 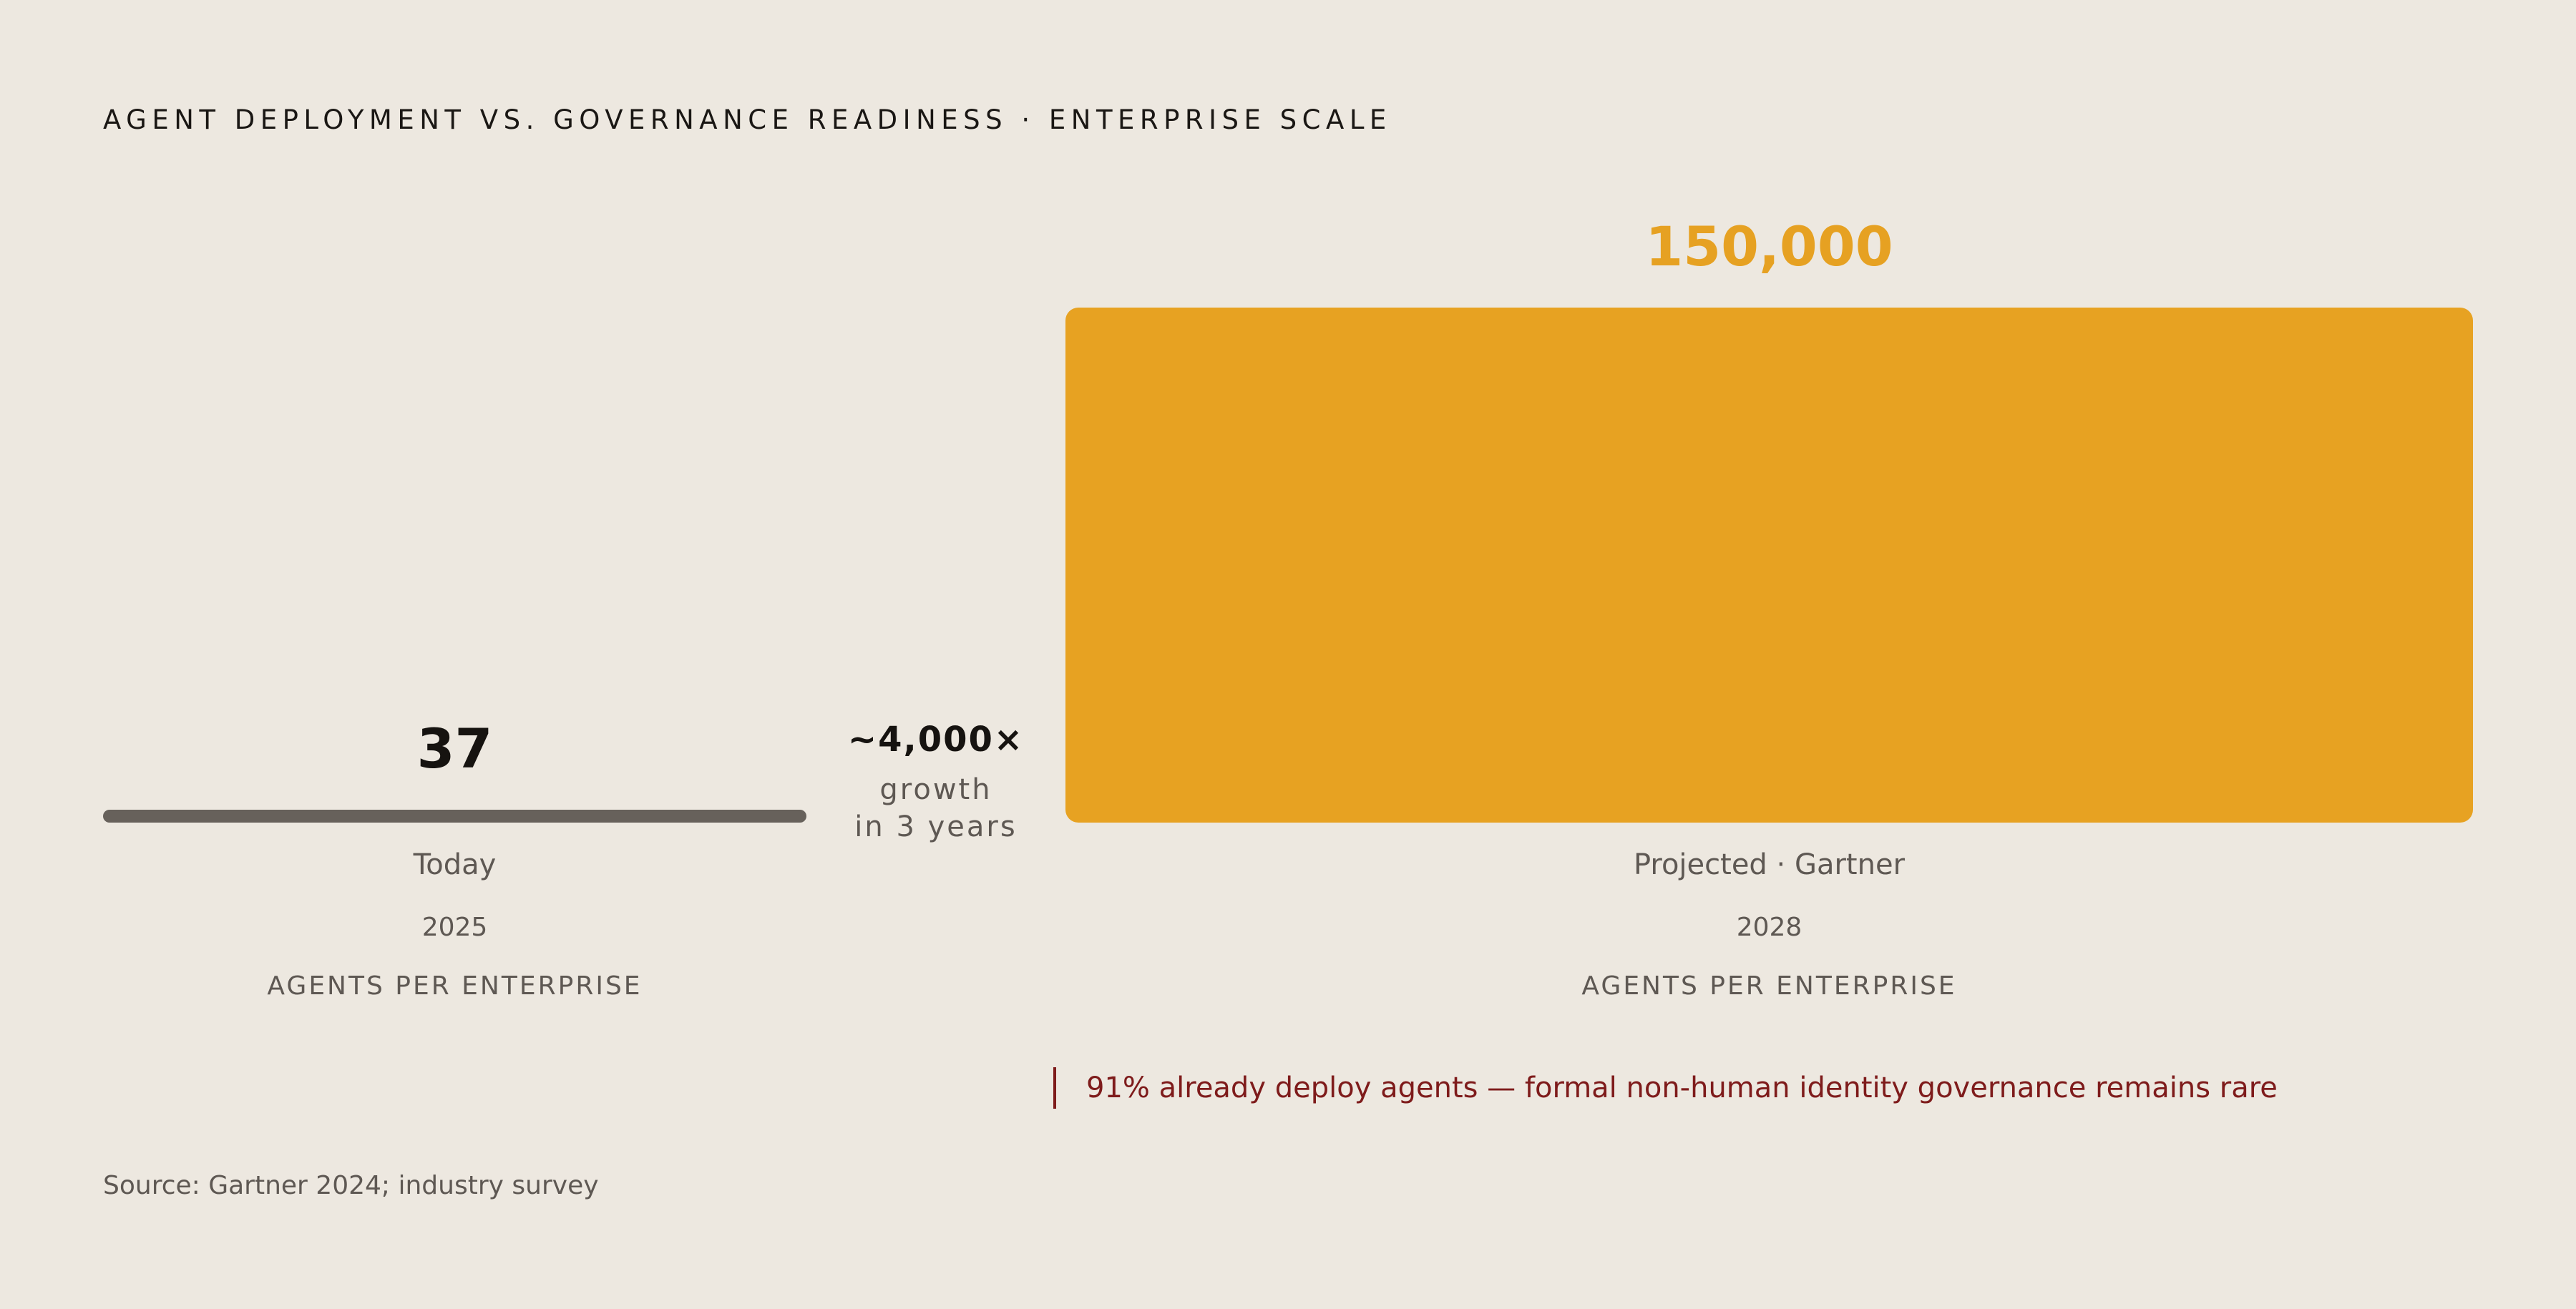 I want to click on category-label-today: Today, so click(x=455, y=864).